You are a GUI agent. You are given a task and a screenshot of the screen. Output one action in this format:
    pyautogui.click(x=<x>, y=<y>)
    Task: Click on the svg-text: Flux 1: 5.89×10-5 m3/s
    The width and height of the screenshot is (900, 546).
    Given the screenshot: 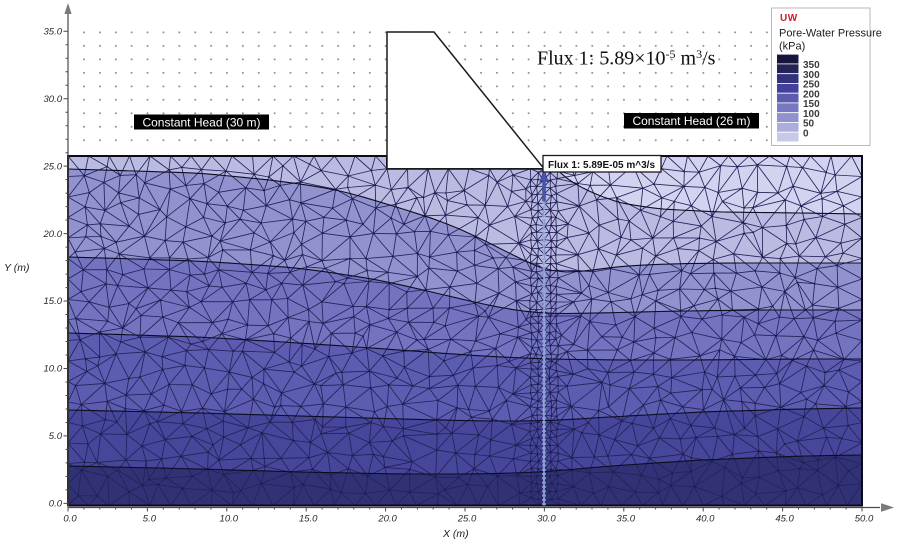 What is the action you would take?
    pyautogui.click(x=626, y=58)
    